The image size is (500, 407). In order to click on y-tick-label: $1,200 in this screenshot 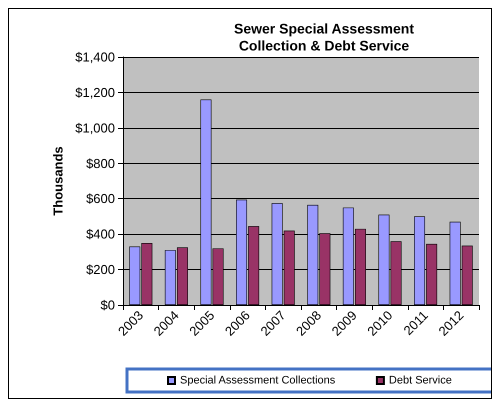, I will do `click(95, 92)`.